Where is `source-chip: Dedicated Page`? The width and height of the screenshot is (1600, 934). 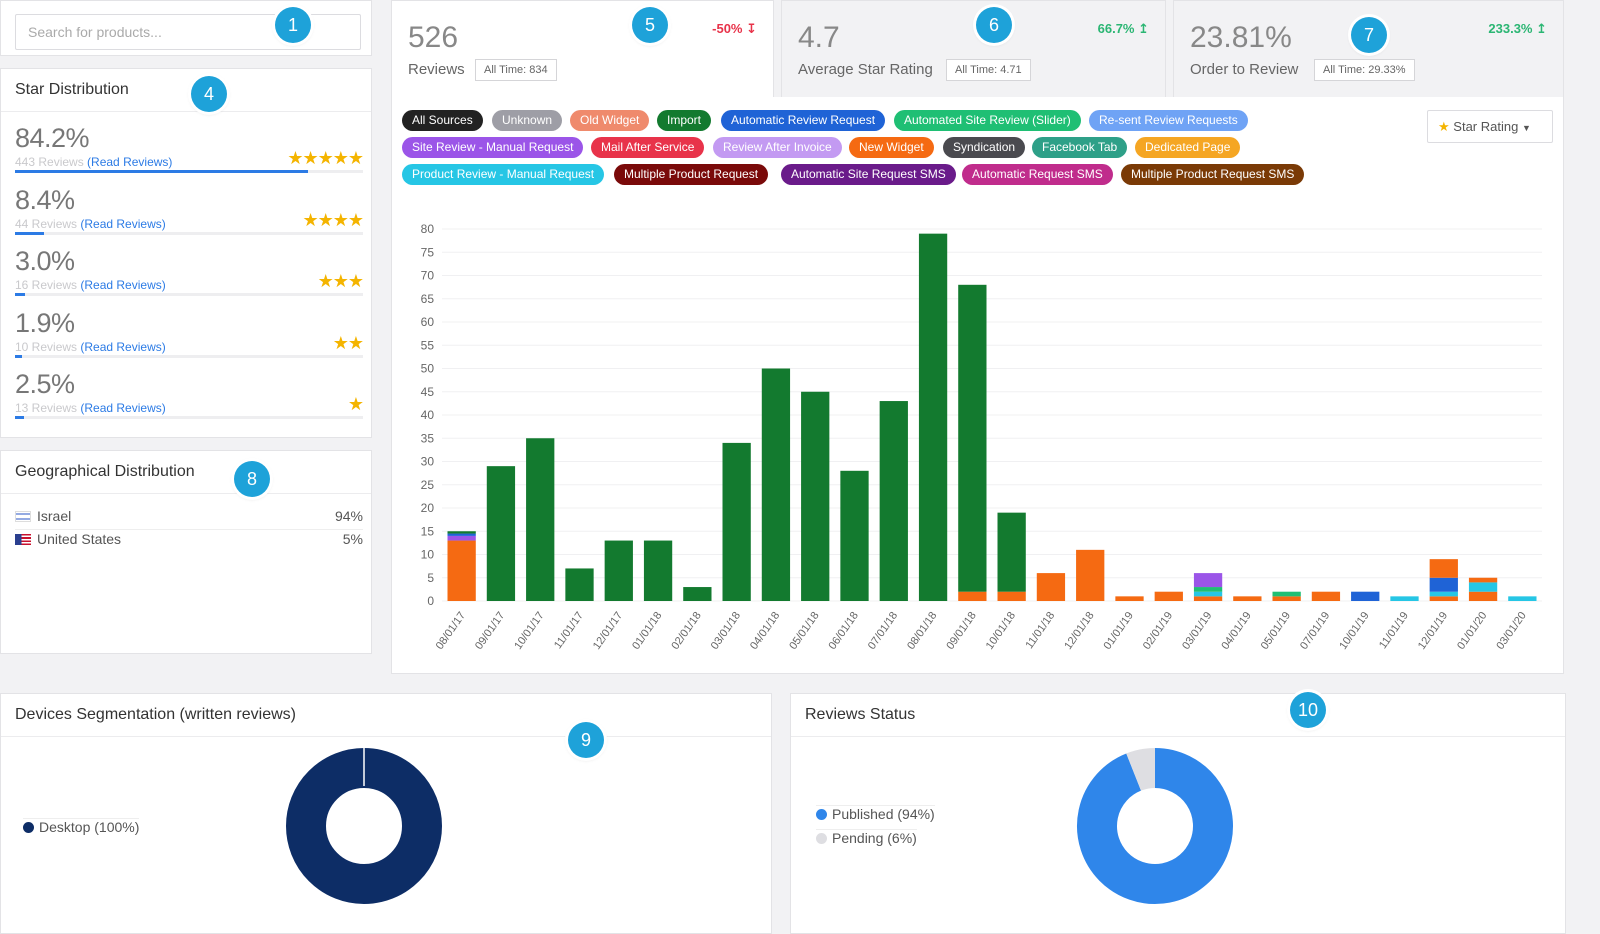 source-chip: Dedicated Page is located at coordinates (1188, 147).